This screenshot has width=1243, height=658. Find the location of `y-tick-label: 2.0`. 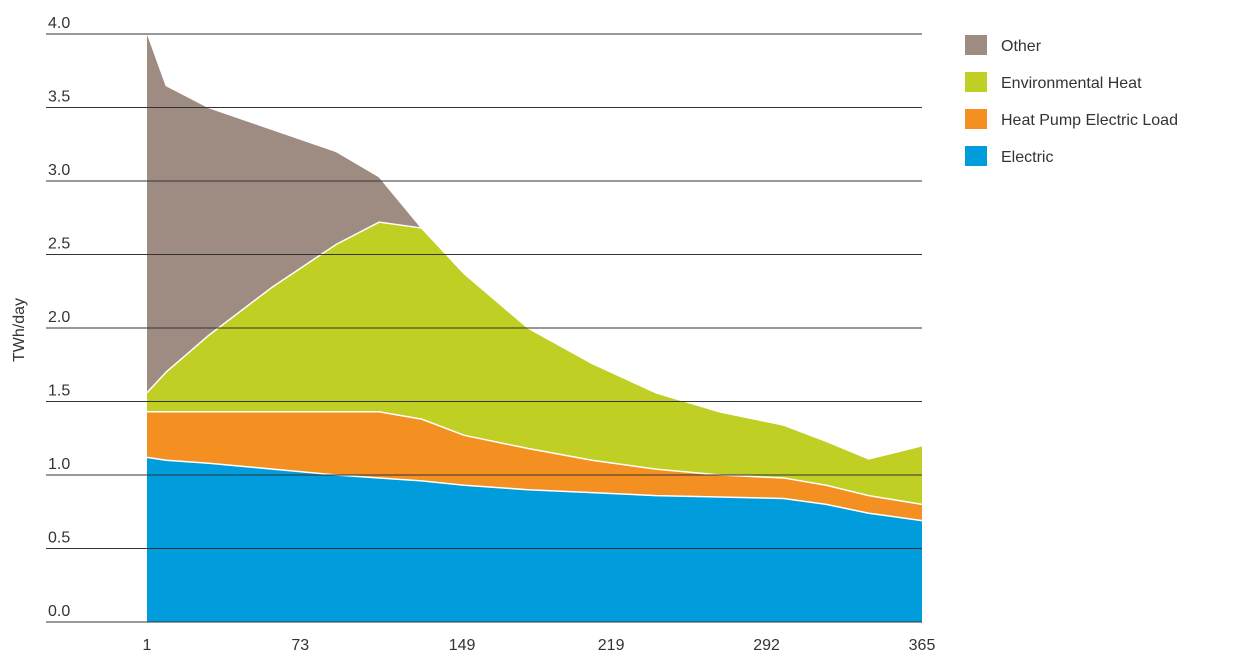

y-tick-label: 2.0 is located at coordinates (59, 317).